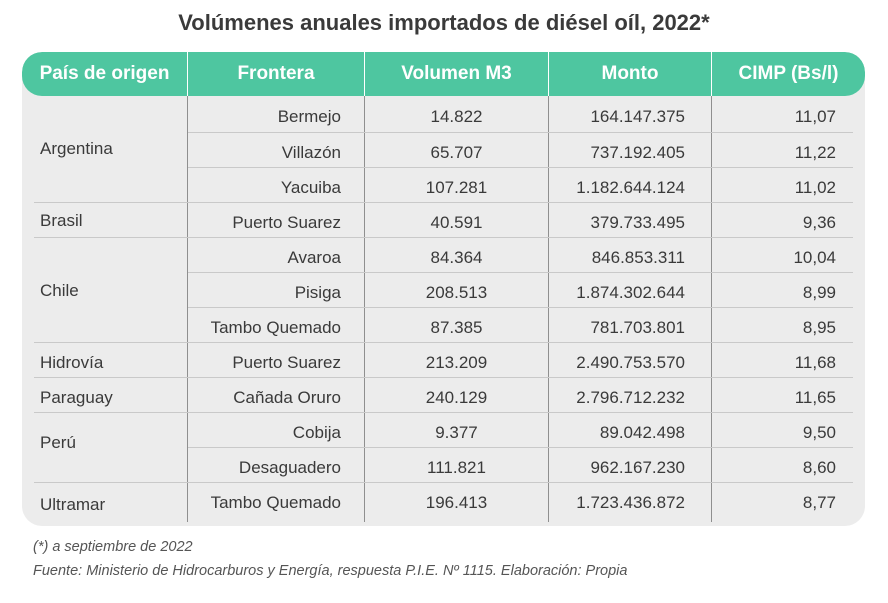  I want to click on monto-cell: 2.490.753.570, so click(630, 362).